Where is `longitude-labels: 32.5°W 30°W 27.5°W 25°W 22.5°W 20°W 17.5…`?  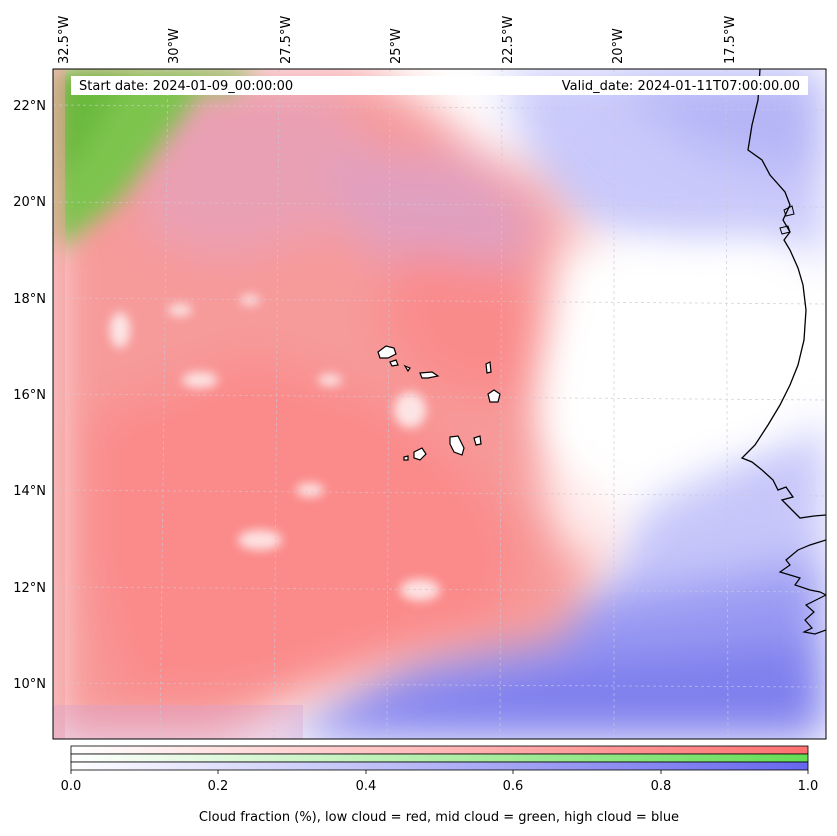
longitude-labels: 32.5°W 30°W 27.5°W 25°W 22.5°W 20°W 17.5… is located at coordinates (397, 40).